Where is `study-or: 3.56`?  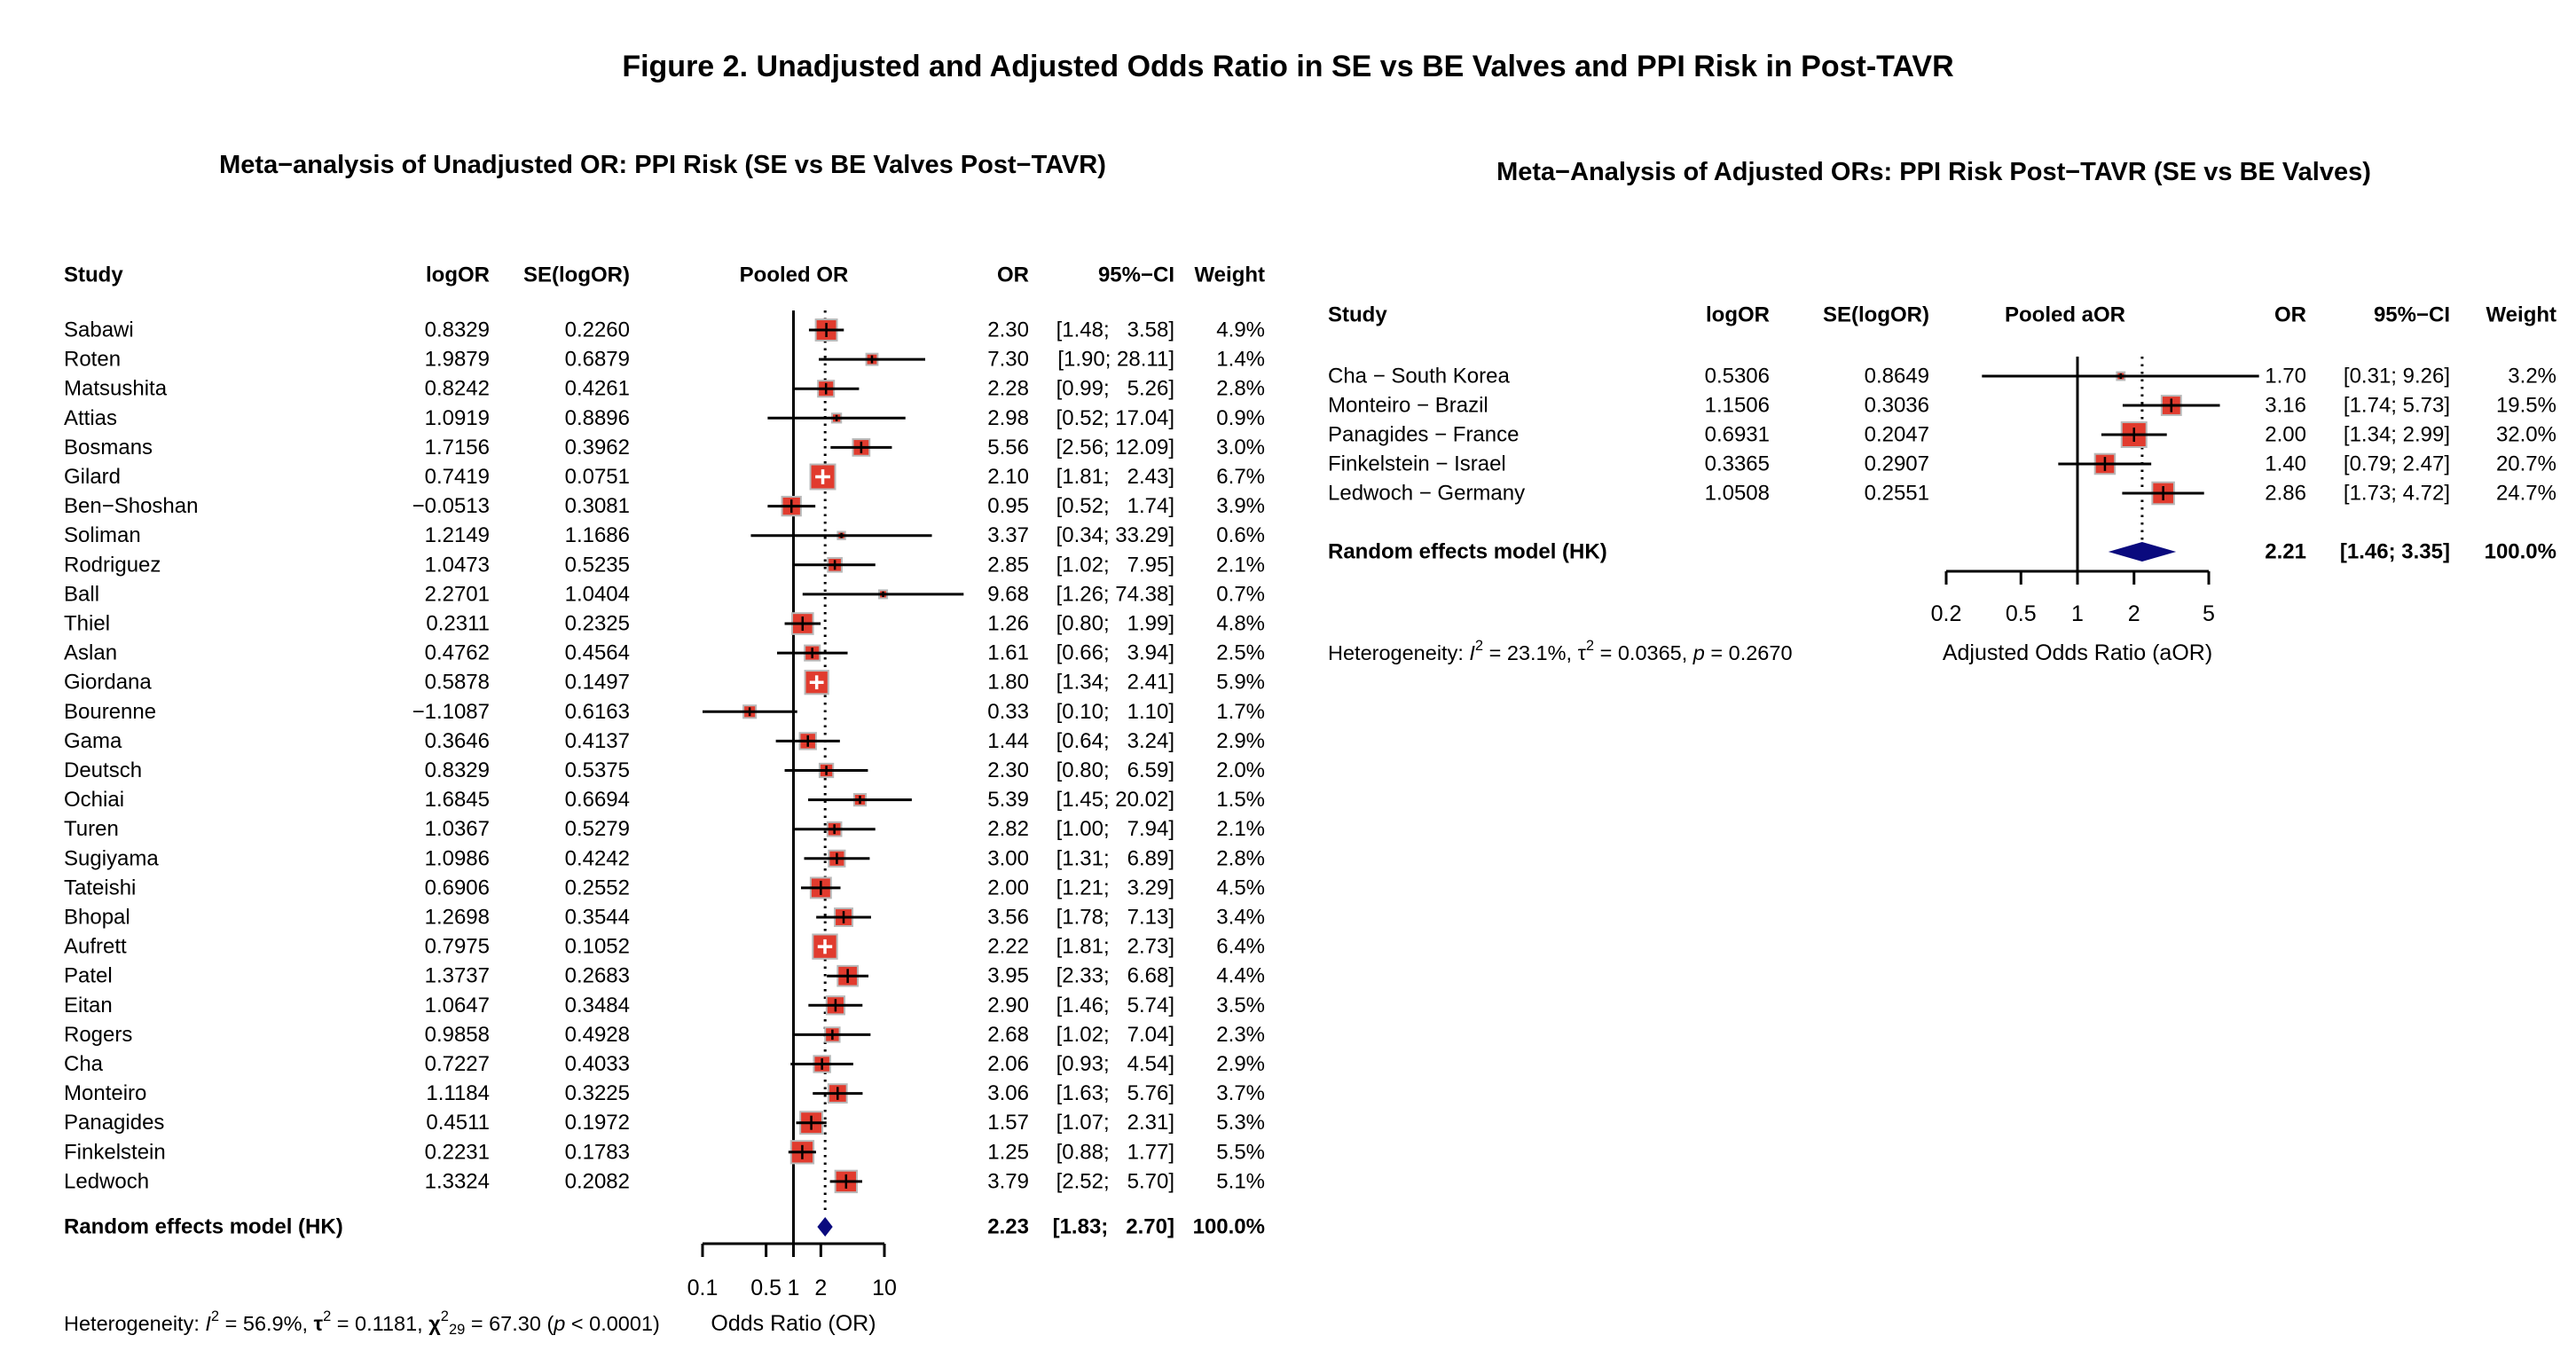
study-or: 3.56 is located at coordinates (1008, 918).